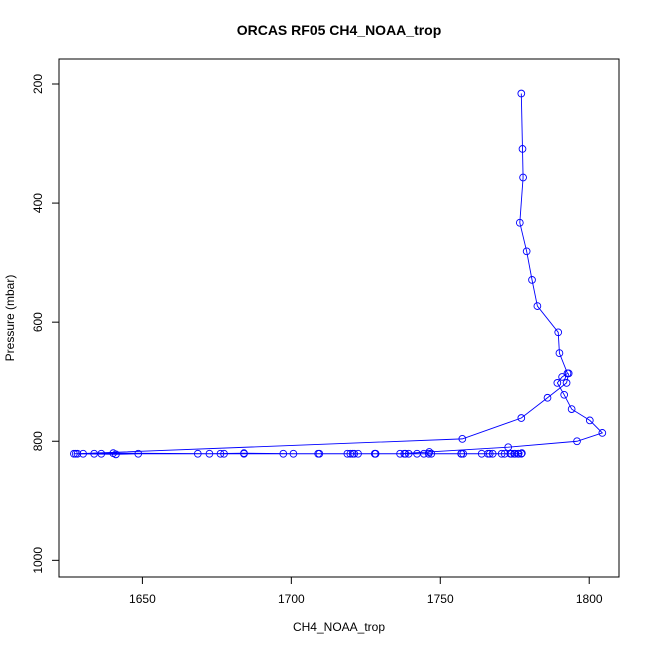  What do you see at coordinates (142, 599) in the screenshot?
I see `x-tick-label: 1650` at bounding box center [142, 599].